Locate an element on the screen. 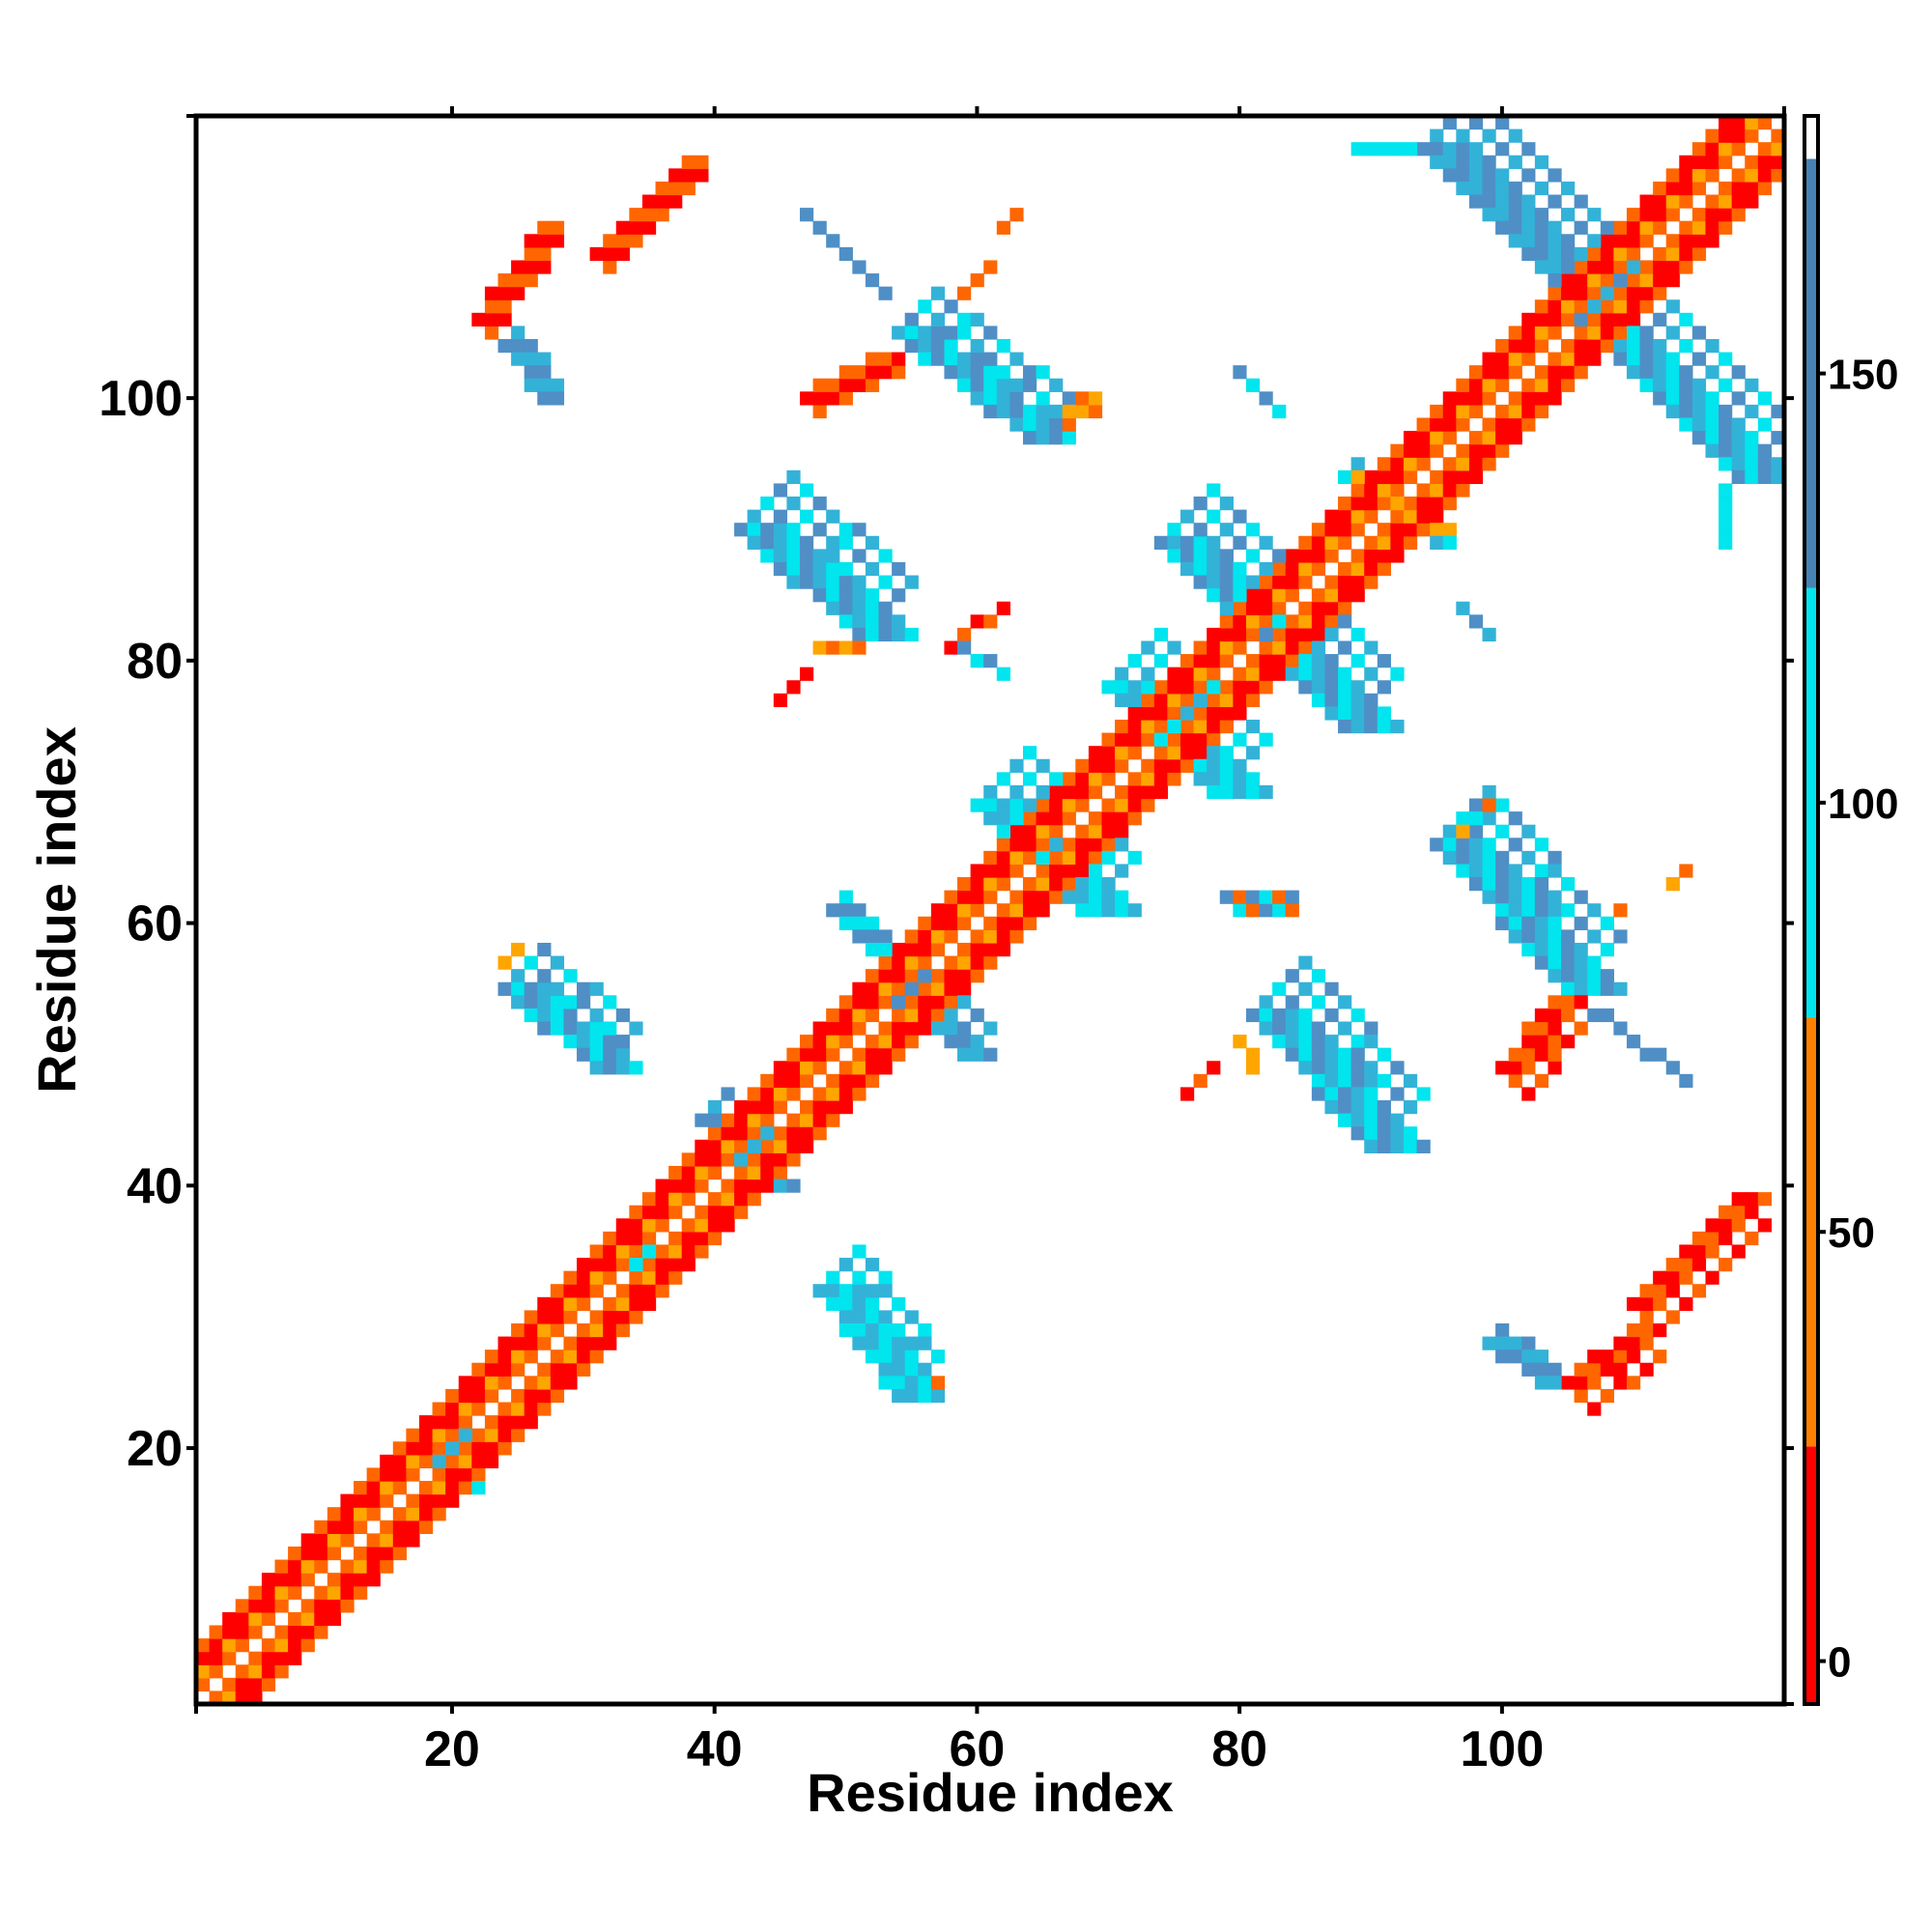 Image resolution: width=1932 pixels, height=1932 pixels. colorbar-tick-label: 150 is located at coordinates (1863, 375).